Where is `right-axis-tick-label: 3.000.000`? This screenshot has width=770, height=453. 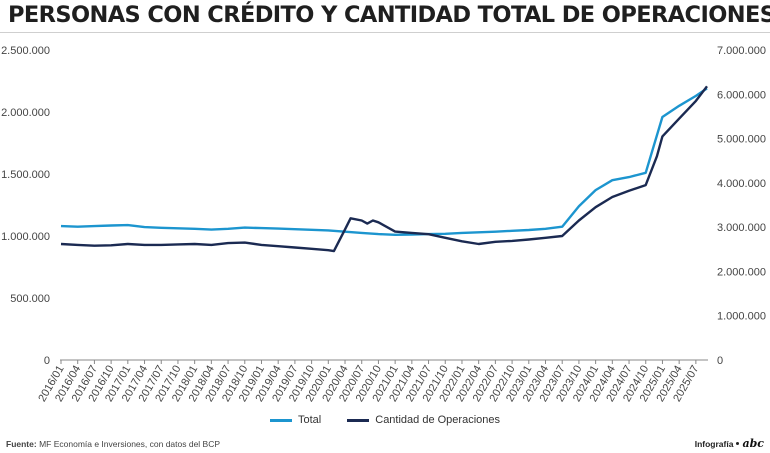
right-axis-tick-label: 3.000.000 is located at coordinates (741, 228).